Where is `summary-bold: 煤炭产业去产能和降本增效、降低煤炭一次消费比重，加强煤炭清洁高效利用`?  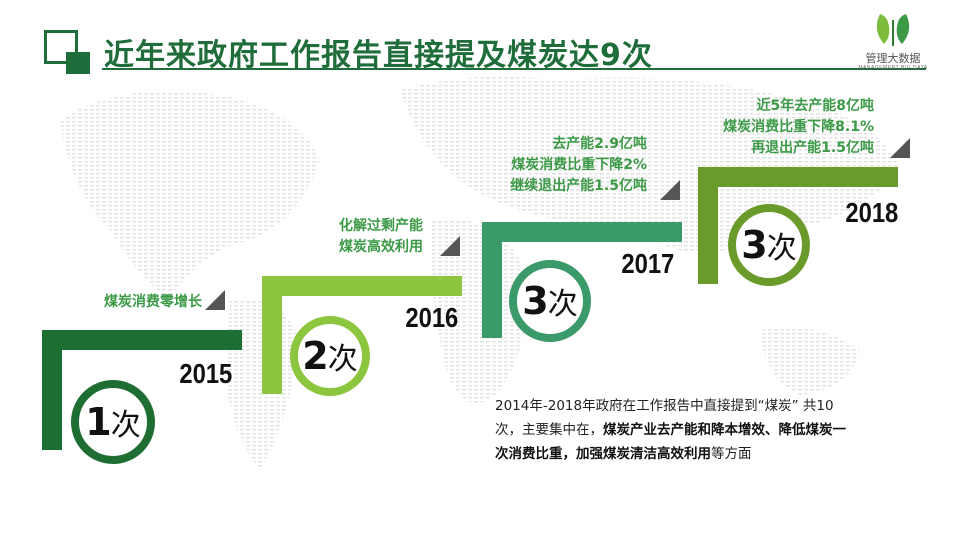
summary-bold: 煤炭产业去产能和降本增效、降低煤炭一次消费比重，加强煤炭清洁高效利用 is located at coordinates (670, 441).